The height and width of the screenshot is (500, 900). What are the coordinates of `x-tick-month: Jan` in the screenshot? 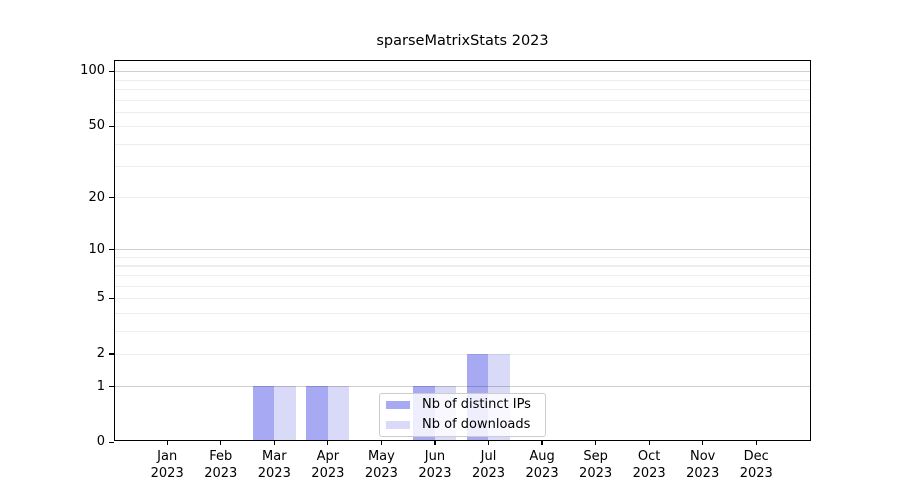 It's located at (167, 456).